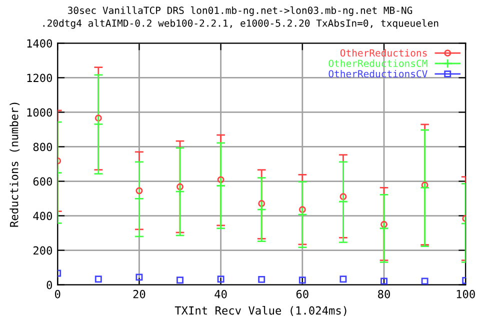 This screenshot has width=480, height=320. Describe the element at coordinates (57, 294) in the screenshot. I see `x-tick-label: 0` at that location.